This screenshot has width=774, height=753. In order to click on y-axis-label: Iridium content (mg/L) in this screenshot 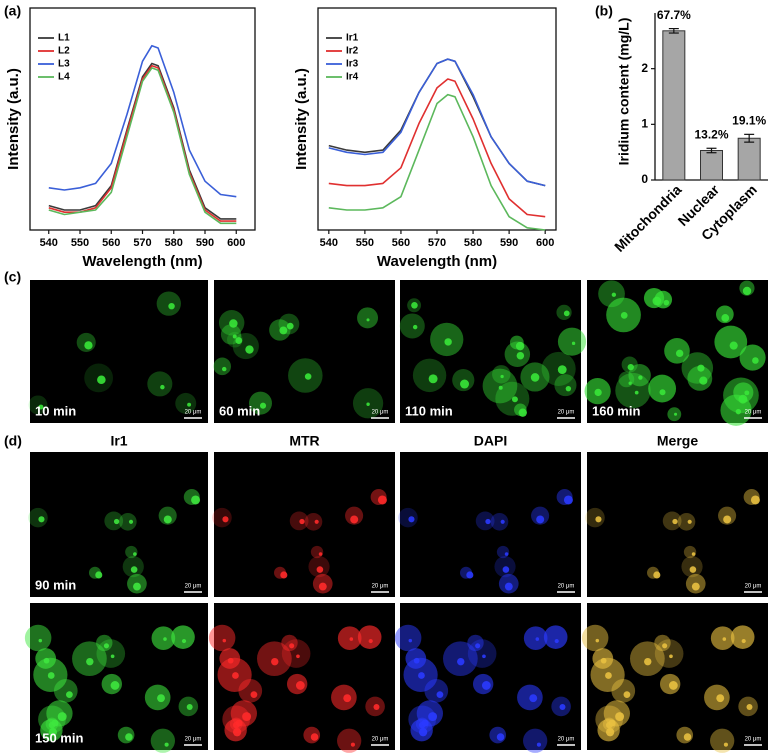, I will do `click(624, 92)`.